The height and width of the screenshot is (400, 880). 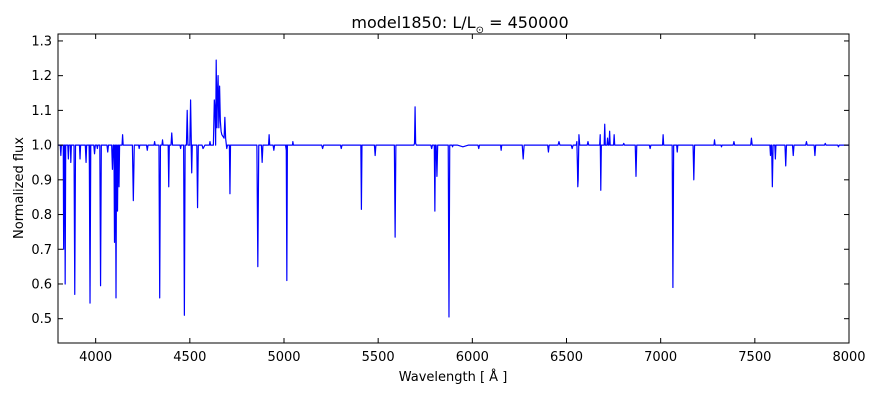 I want to click on y-tick-label: 1.2, so click(x=41, y=76).